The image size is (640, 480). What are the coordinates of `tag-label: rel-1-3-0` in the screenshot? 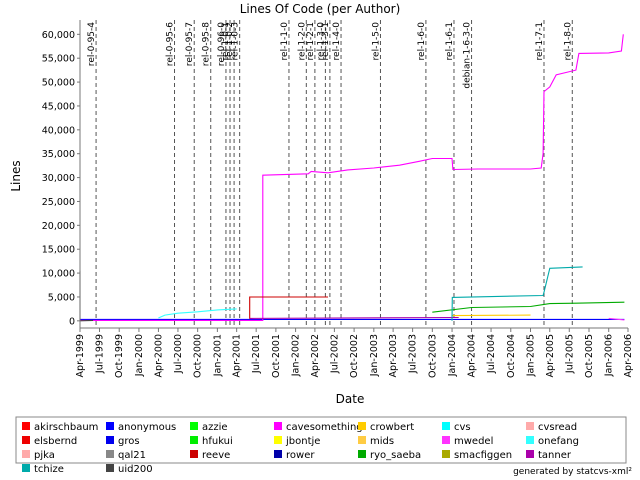 It's located at (321, 41).